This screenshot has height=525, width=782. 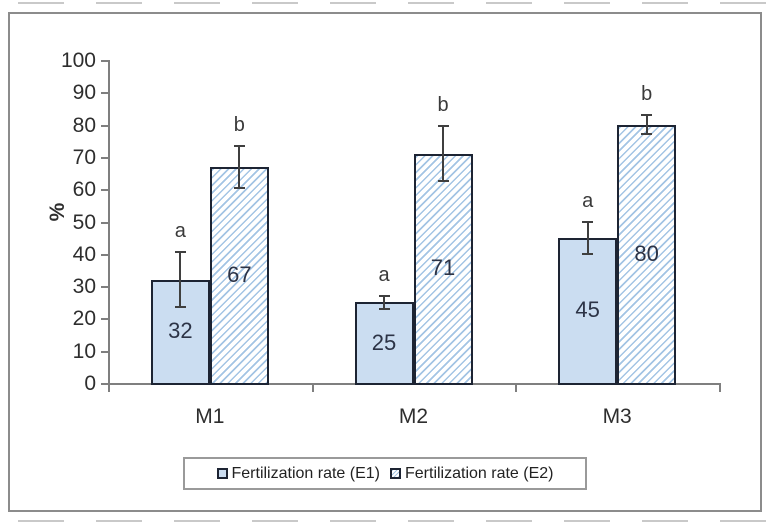 I want to click on bar-value-label: 25, so click(x=384, y=342).